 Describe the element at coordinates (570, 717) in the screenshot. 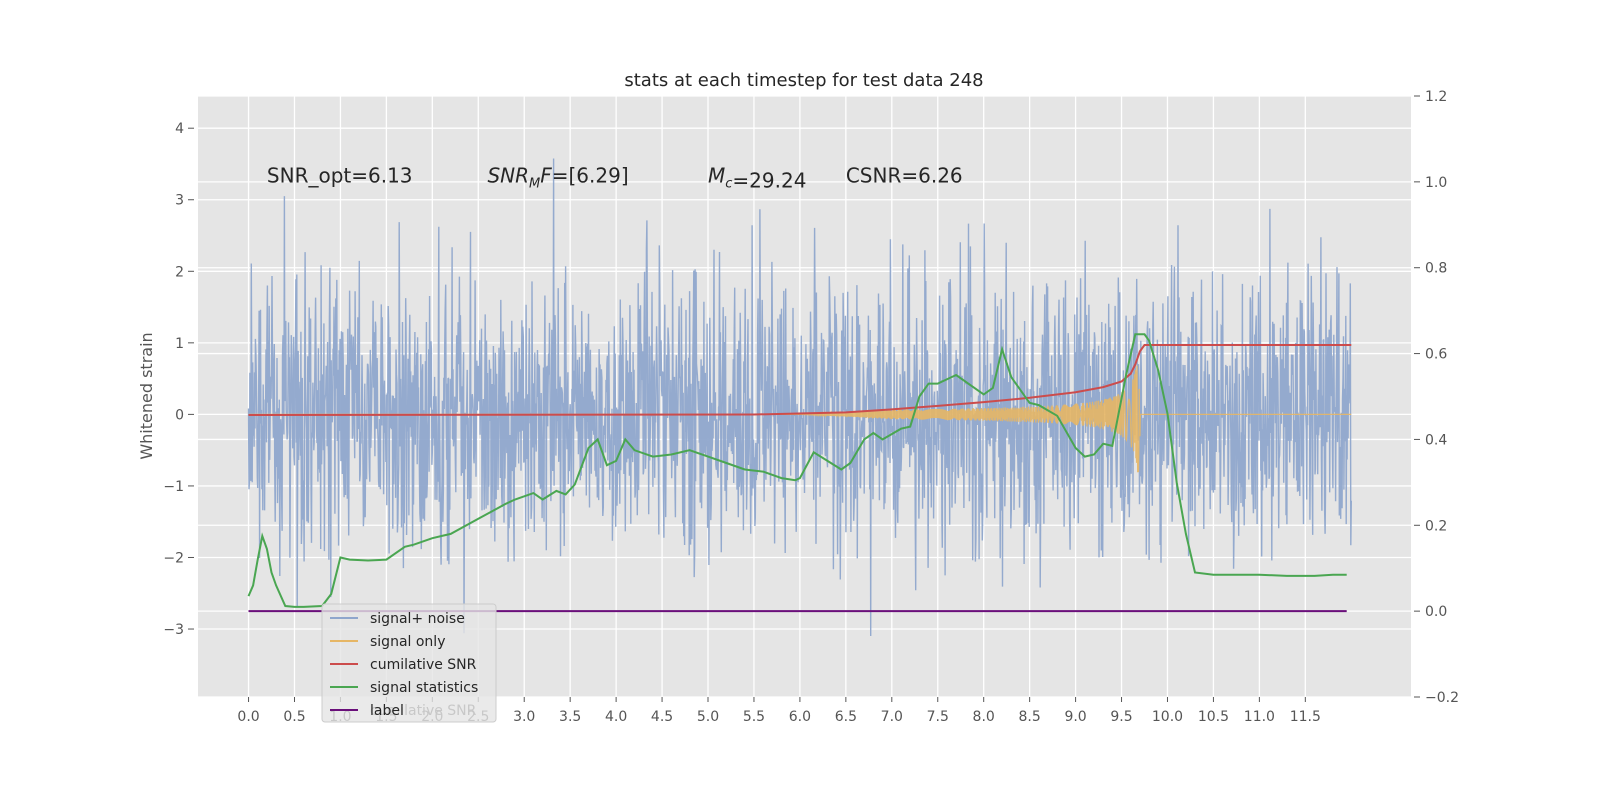

I see `x-tick-label: 3.5` at that location.